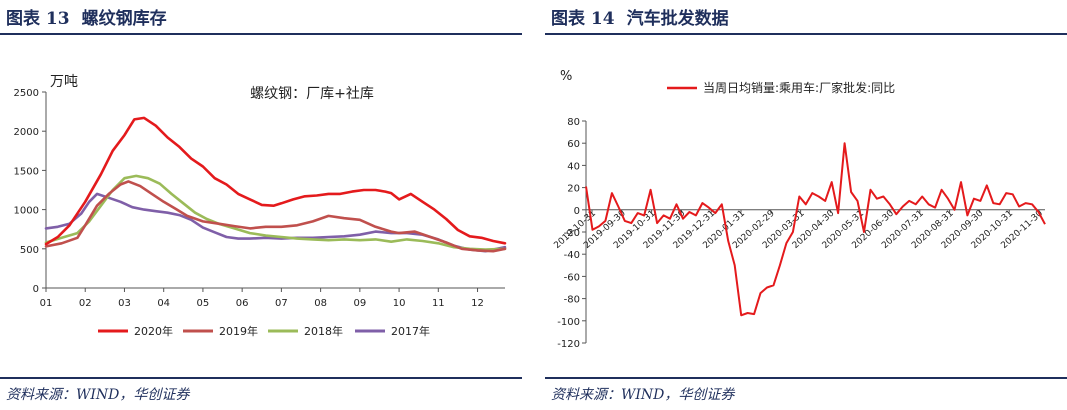 The height and width of the screenshot is (410, 1067). What do you see at coordinates (261, 34) in the screenshot?
I see `figure-13-top-rule` at bounding box center [261, 34].